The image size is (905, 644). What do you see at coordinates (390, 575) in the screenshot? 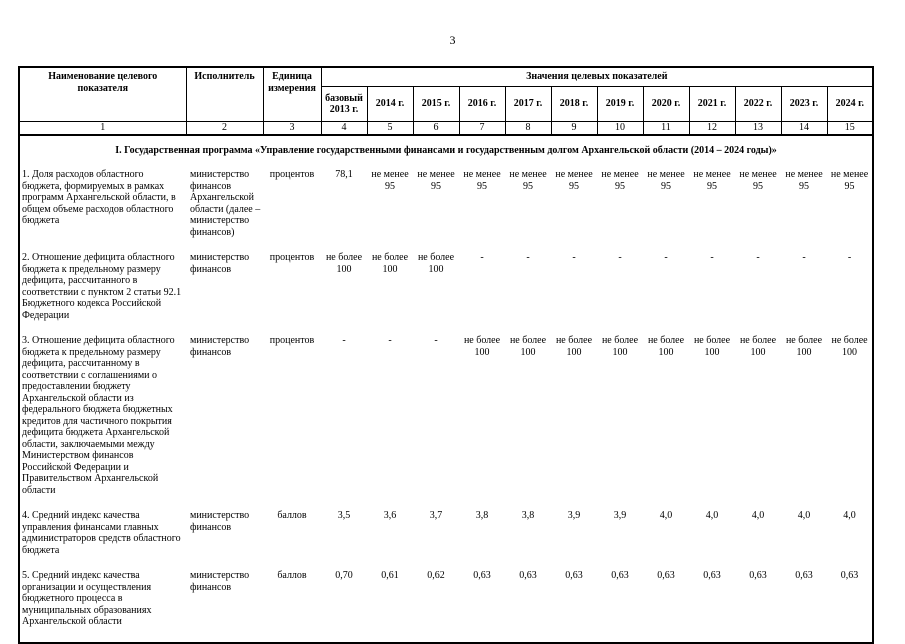
I see `value-cell: 0,61` at bounding box center [390, 575].